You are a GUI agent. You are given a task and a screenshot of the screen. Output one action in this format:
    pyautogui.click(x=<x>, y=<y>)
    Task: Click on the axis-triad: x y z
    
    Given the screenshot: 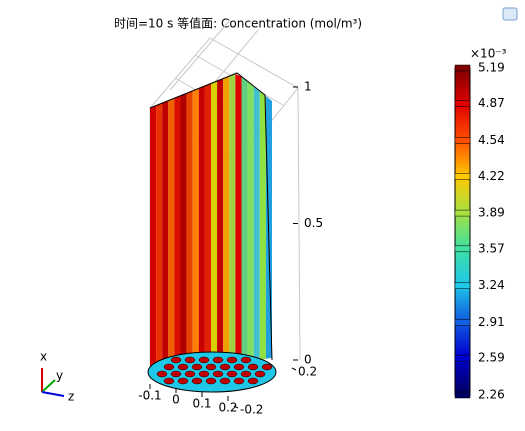 What is the action you would take?
    pyautogui.click(x=57, y=377)
    